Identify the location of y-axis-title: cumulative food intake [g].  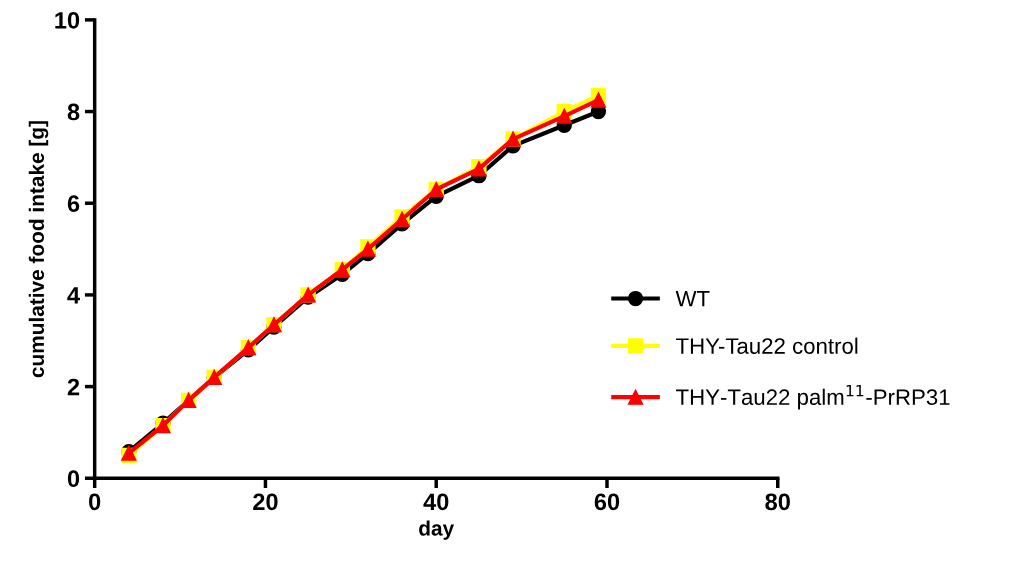
(38, 249).